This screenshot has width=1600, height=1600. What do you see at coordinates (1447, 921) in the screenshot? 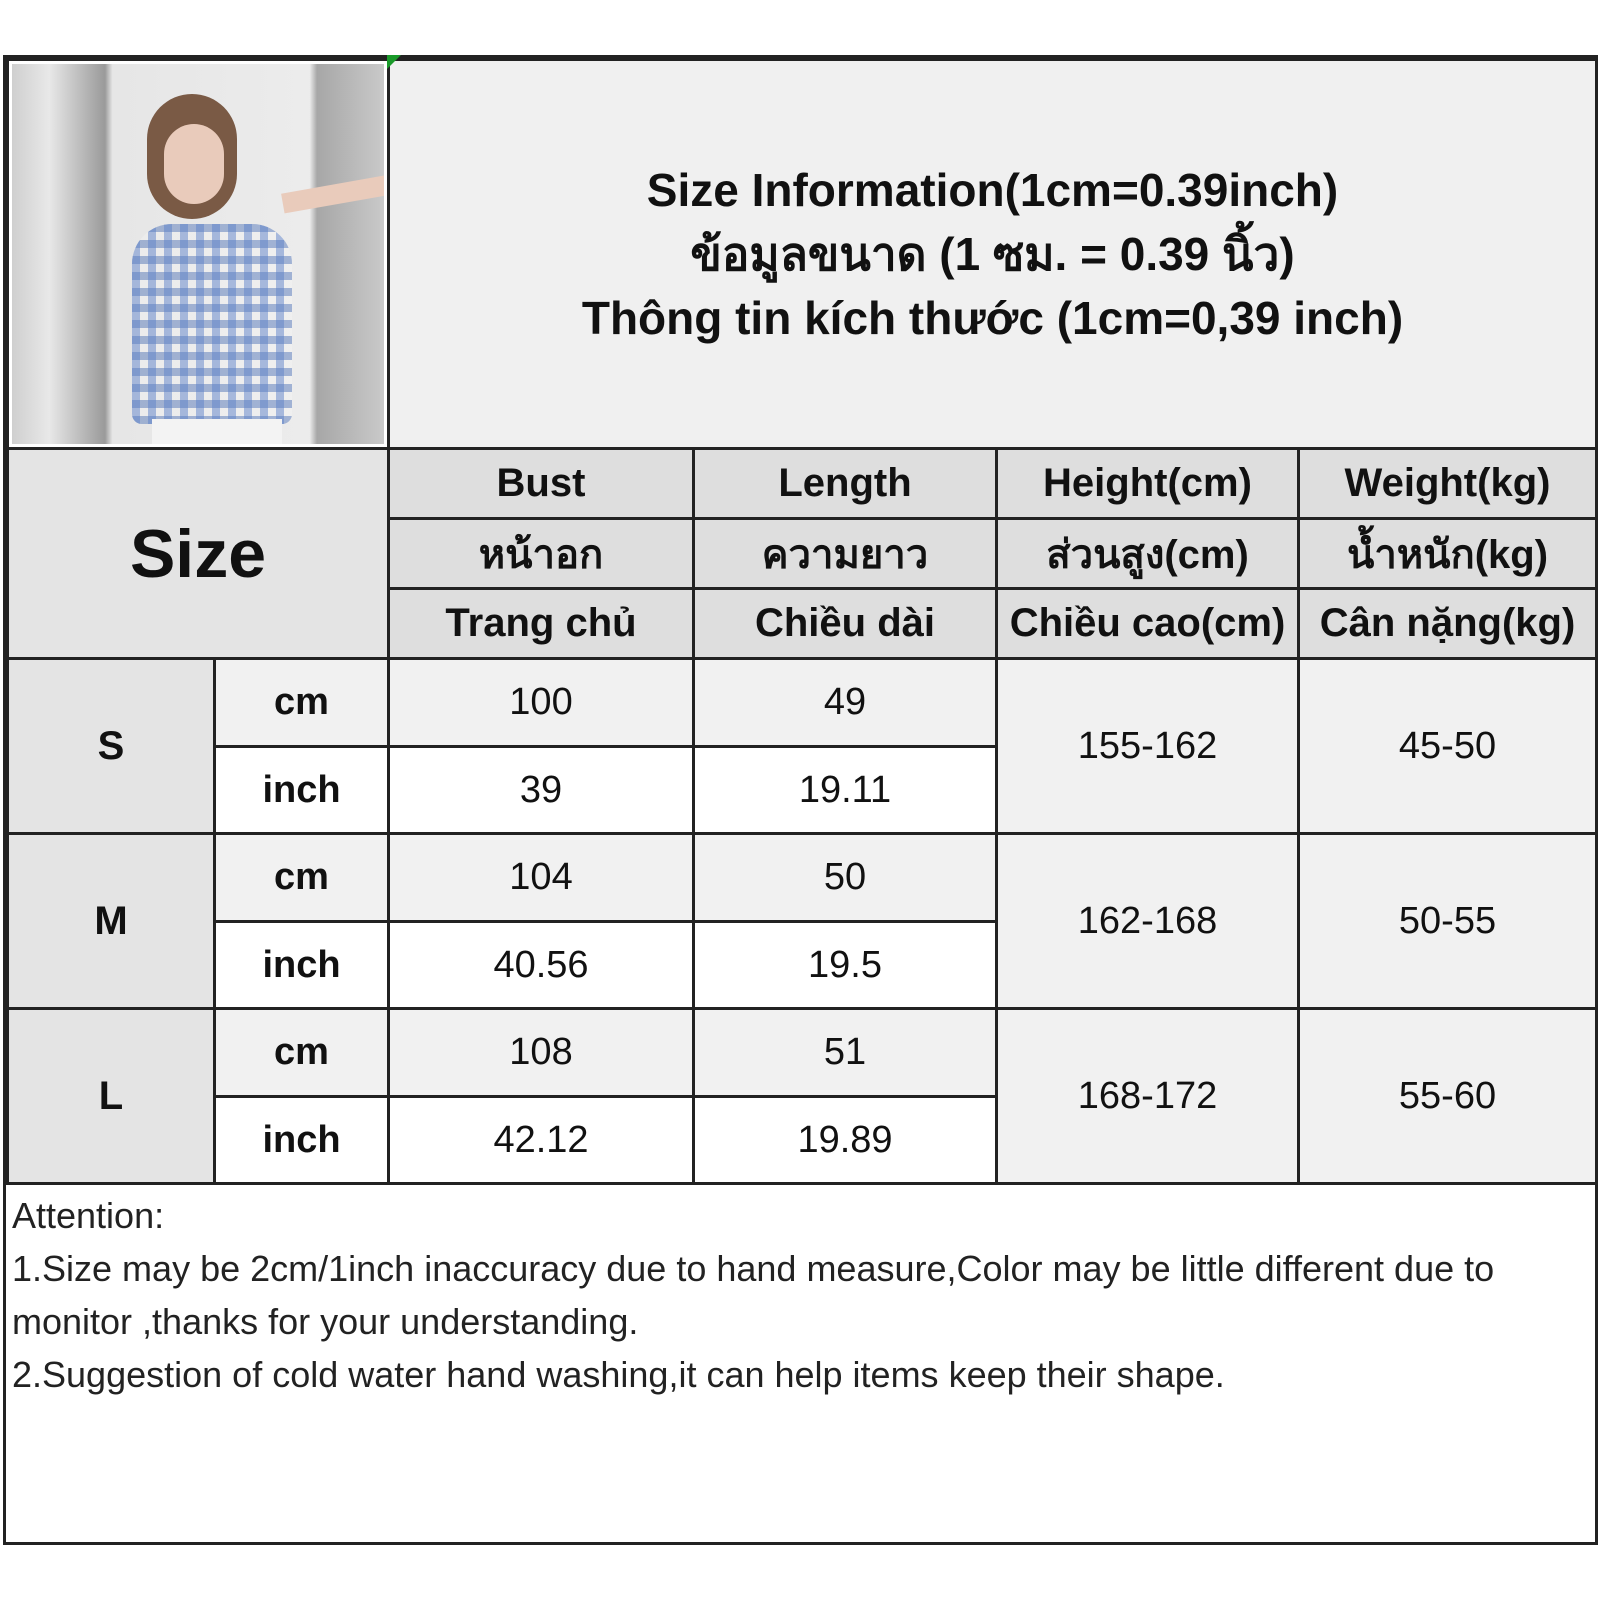
I see `weight-range: 50-55` at bounding box center [1447, 921].